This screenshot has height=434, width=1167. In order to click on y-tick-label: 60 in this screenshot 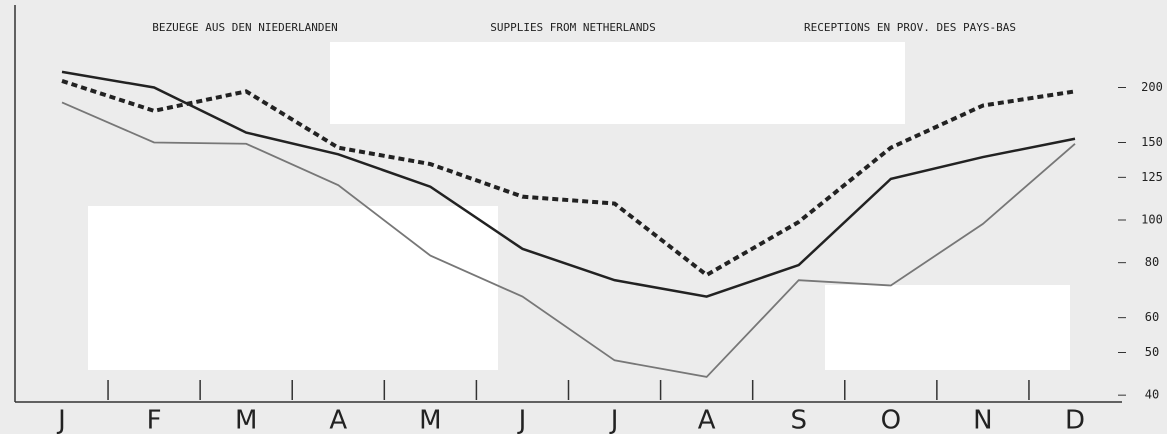, I will do `click(1152, 317)`.